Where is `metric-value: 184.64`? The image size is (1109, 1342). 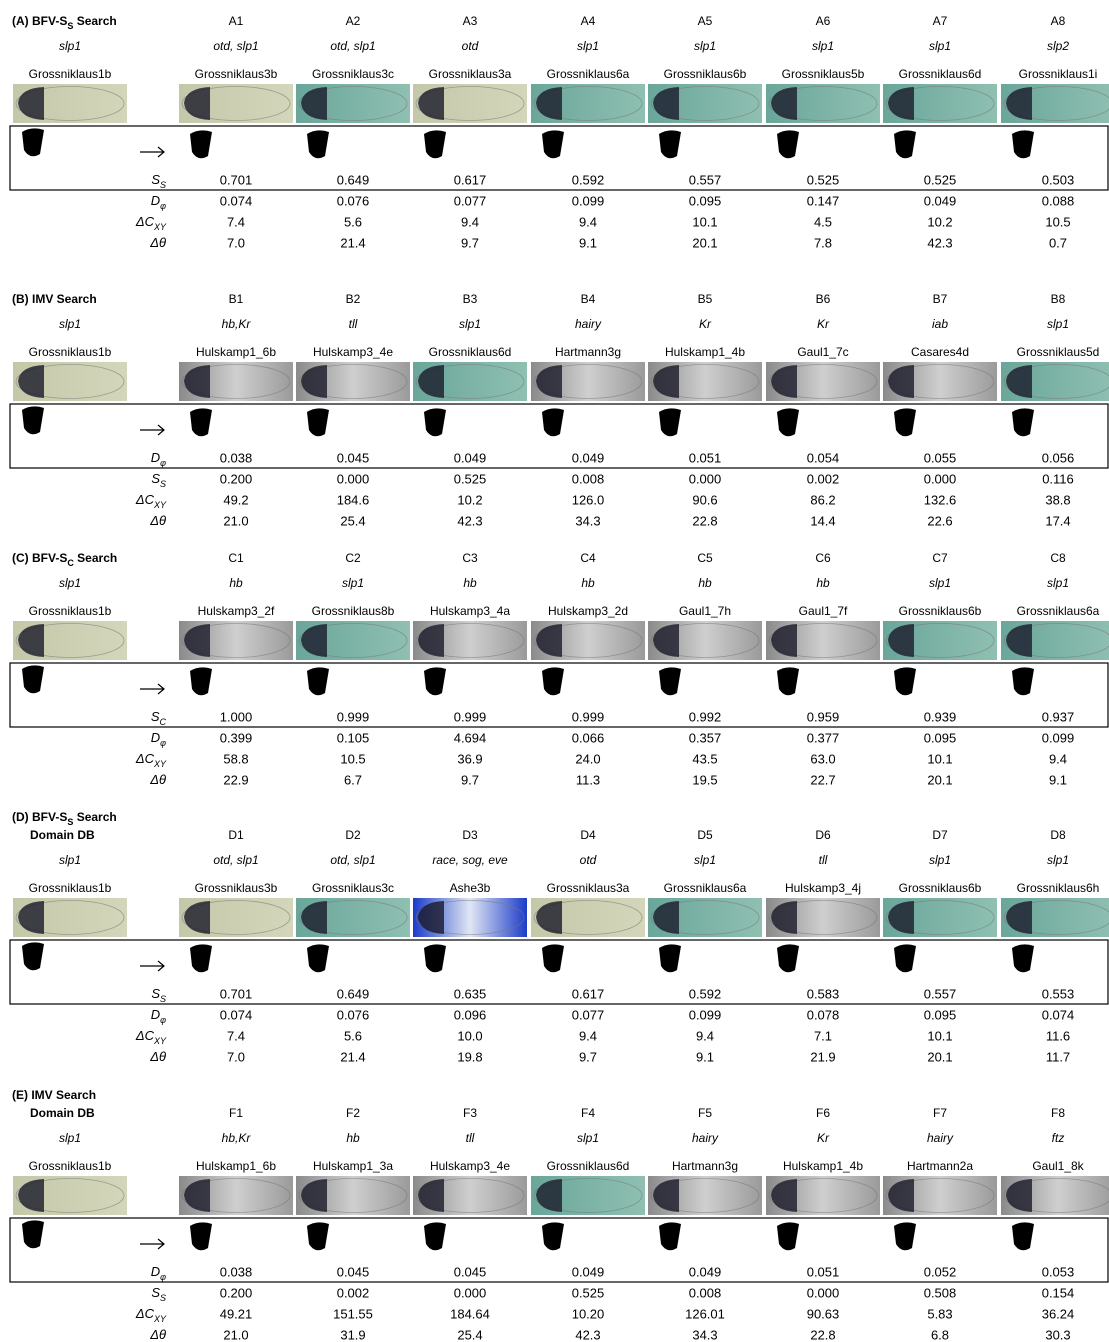 metric-value: 184.64 is located at coordinates (470, 1313).